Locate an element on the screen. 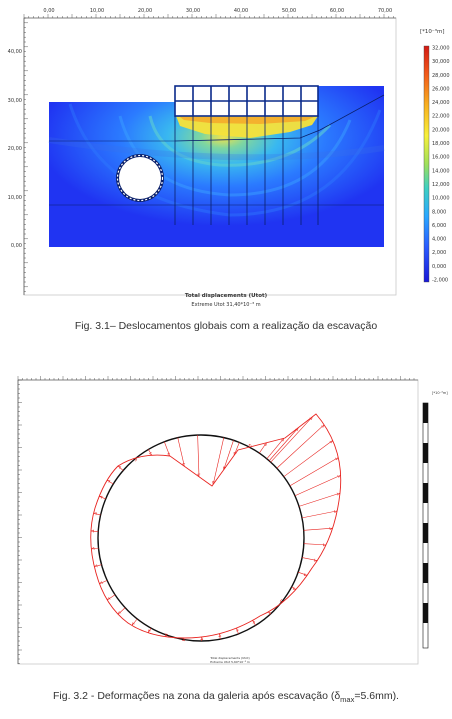  left-tick-label: 40,00 is located at coordinates (15, 52).